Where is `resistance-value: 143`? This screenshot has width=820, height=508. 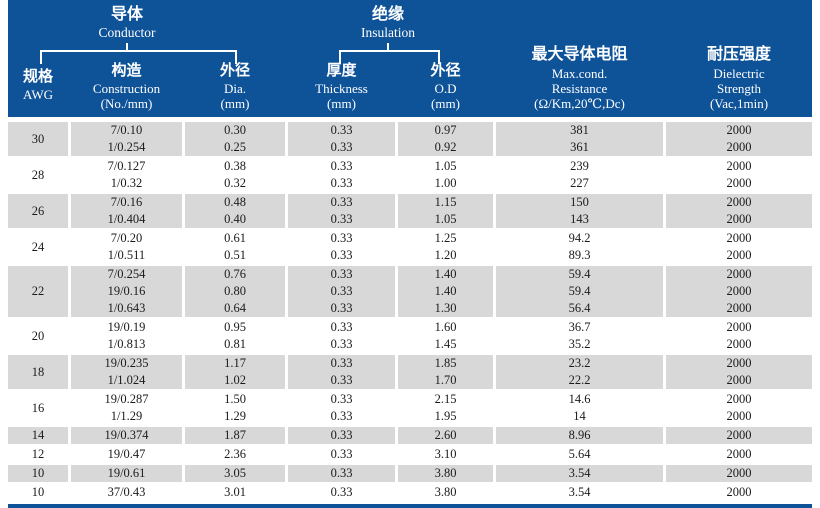
resistance-value: 143 is located at coordinates (579, 219).